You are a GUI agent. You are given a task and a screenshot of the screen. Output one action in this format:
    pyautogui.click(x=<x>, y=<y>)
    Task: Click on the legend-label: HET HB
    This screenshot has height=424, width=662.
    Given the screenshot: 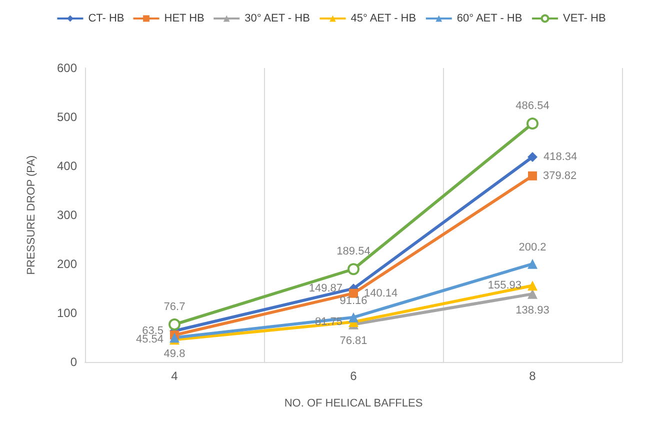 What is the action you would take?
    pyautogui.click(x=184, y=18)
    